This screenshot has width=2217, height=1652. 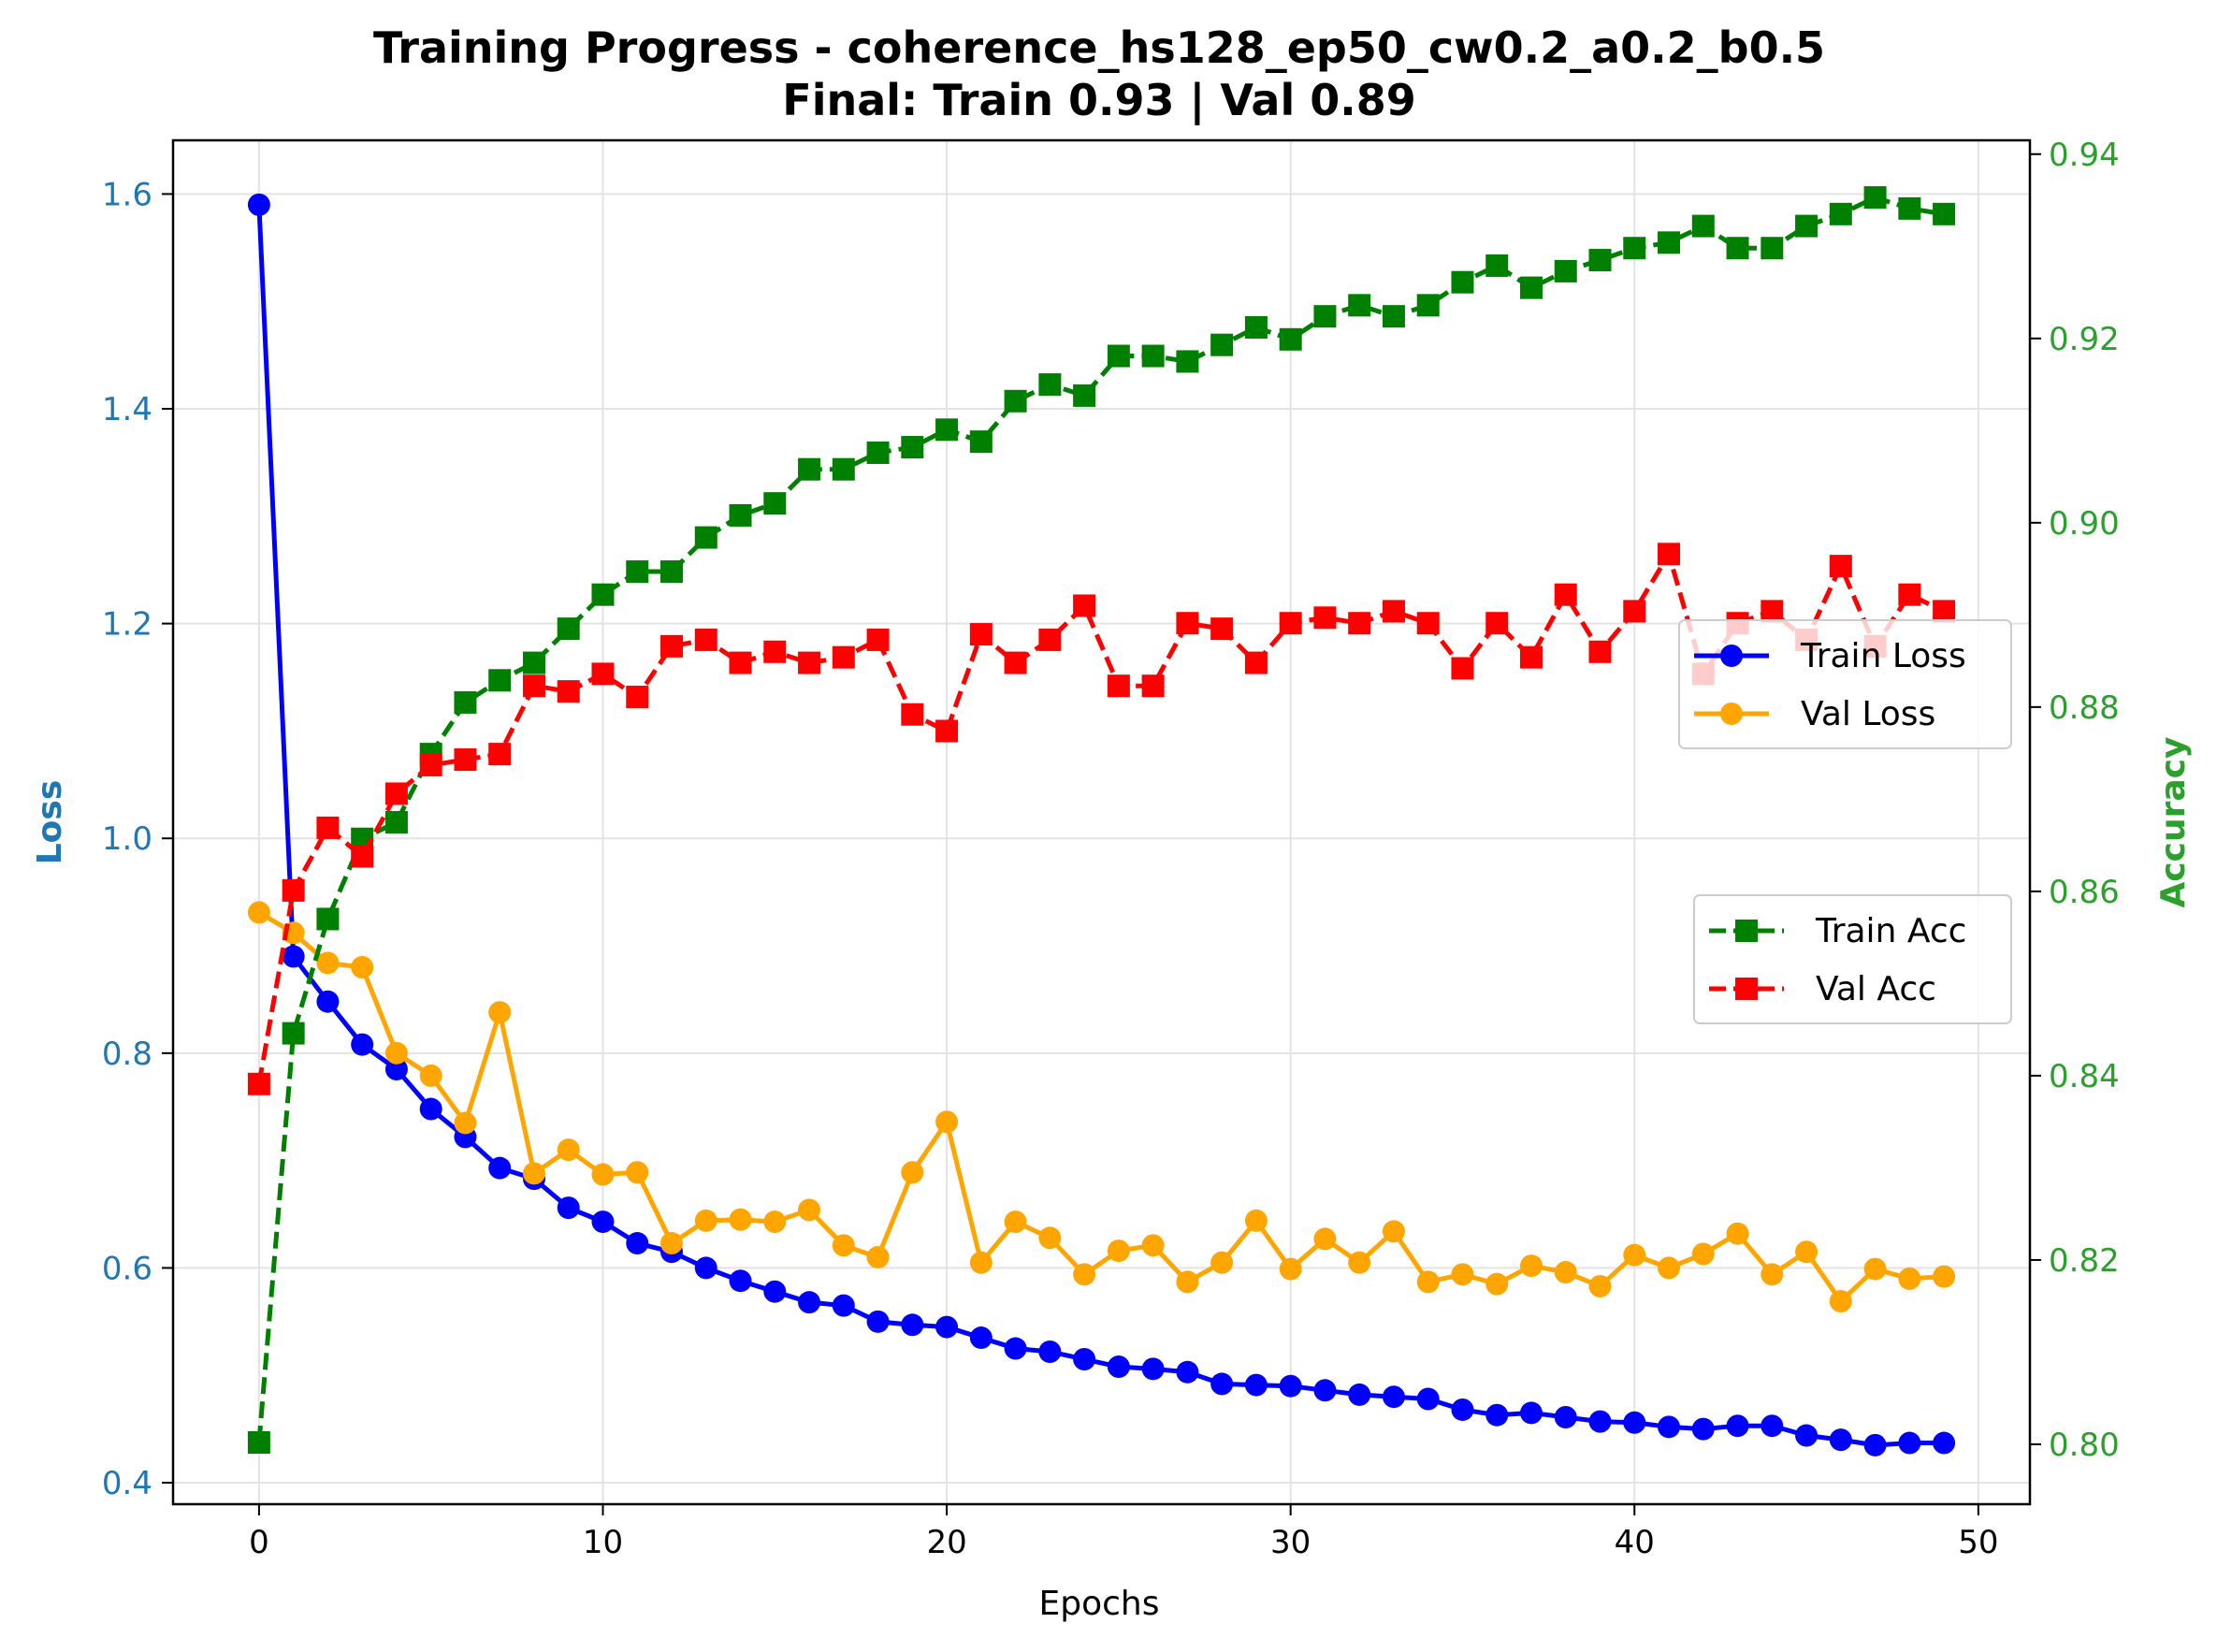 I want to click on y-left-tick-label: 1.2, so click(x=127, y=625).